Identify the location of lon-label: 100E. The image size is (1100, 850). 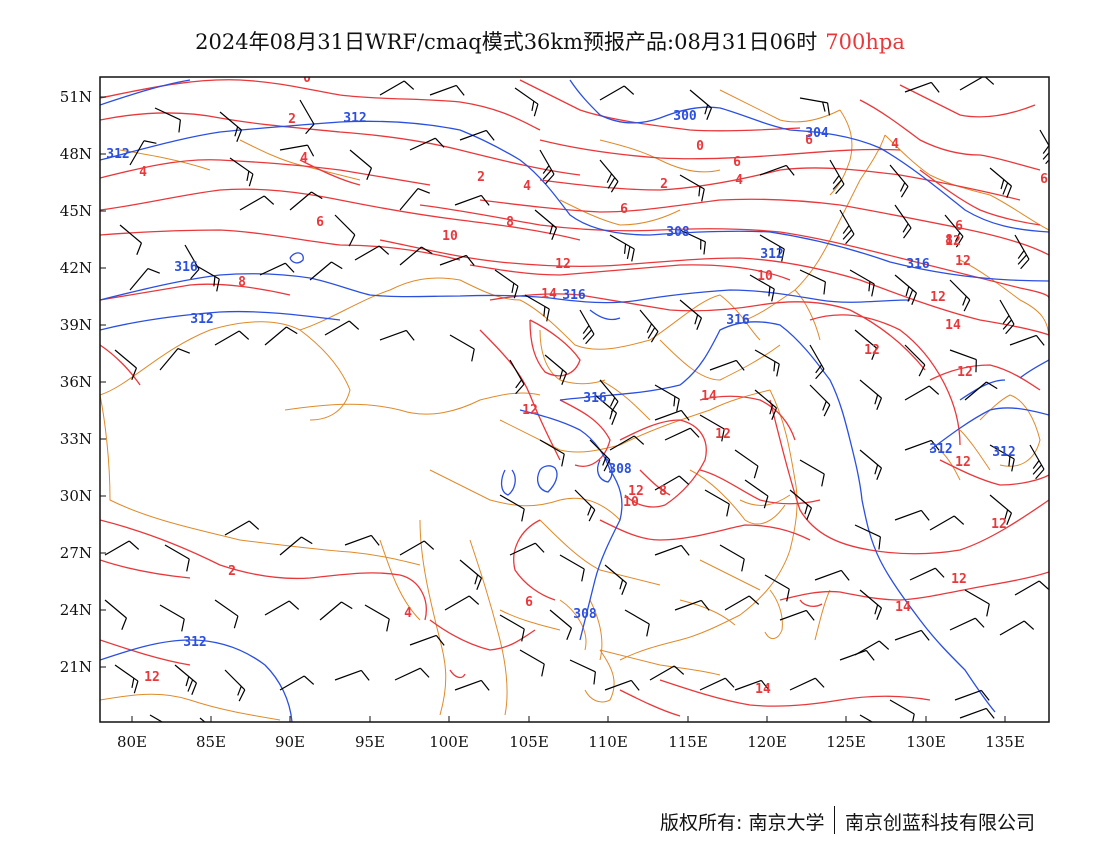
(449, 742).